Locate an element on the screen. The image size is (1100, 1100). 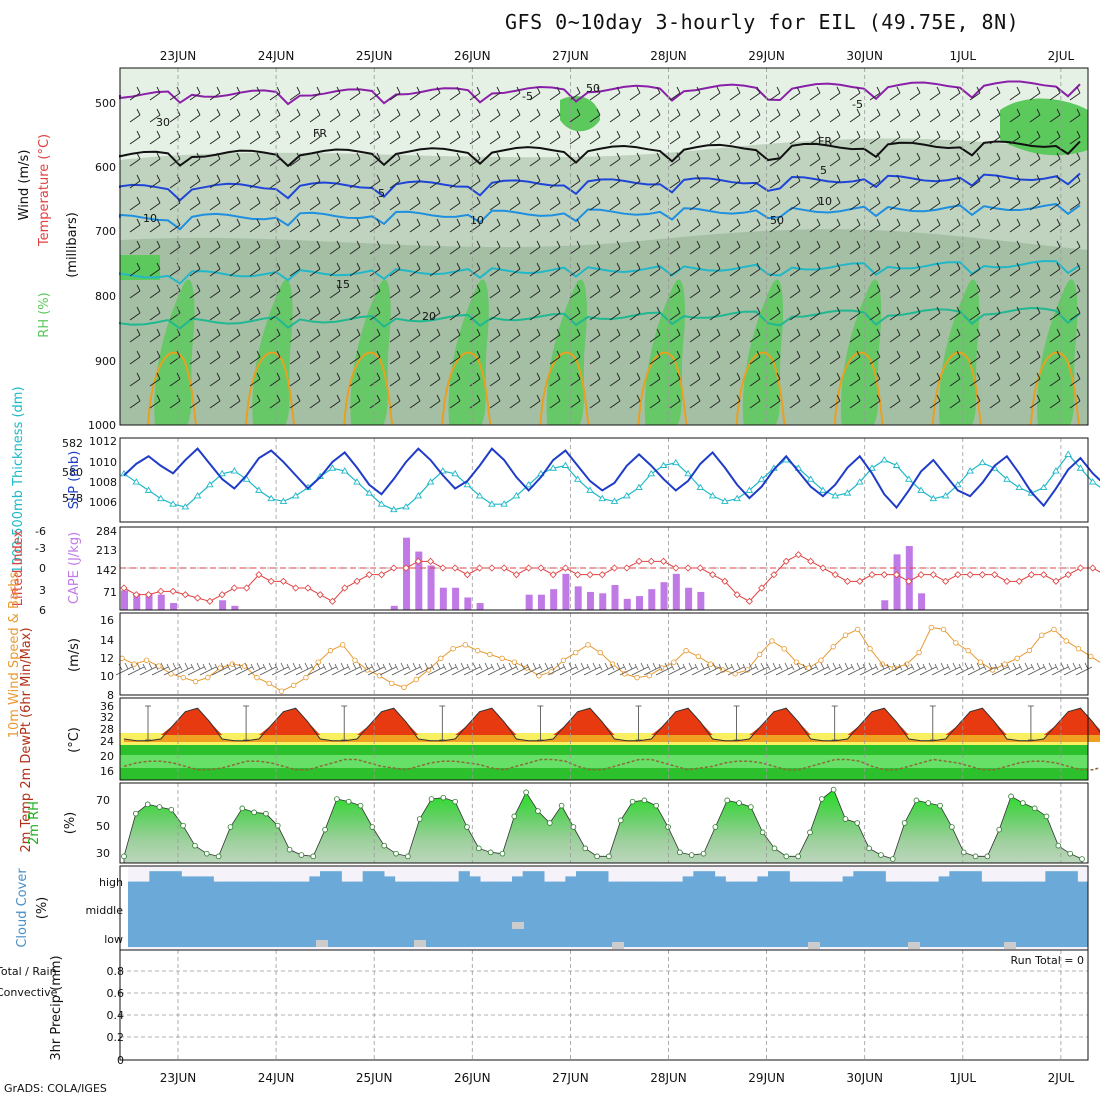
precip-tick: 0.6 is located at coordinates (116, 993).